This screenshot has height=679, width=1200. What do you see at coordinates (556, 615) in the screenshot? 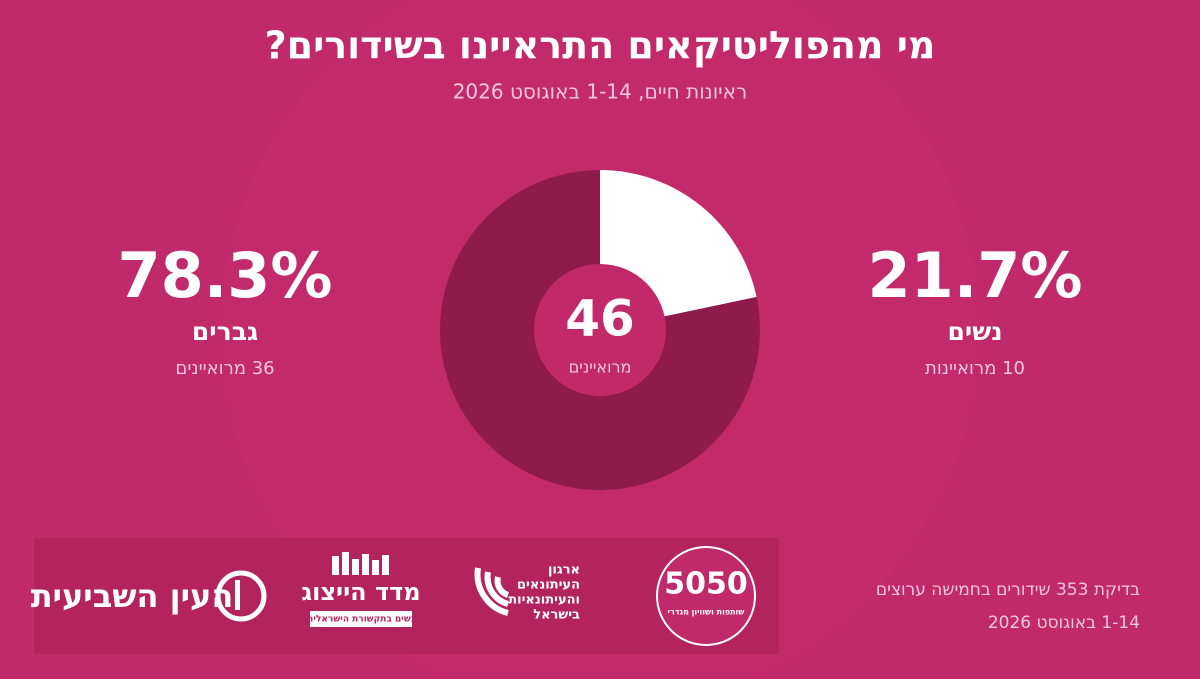
I see `logo-text: בישראל` at bounding box center [556, 615].